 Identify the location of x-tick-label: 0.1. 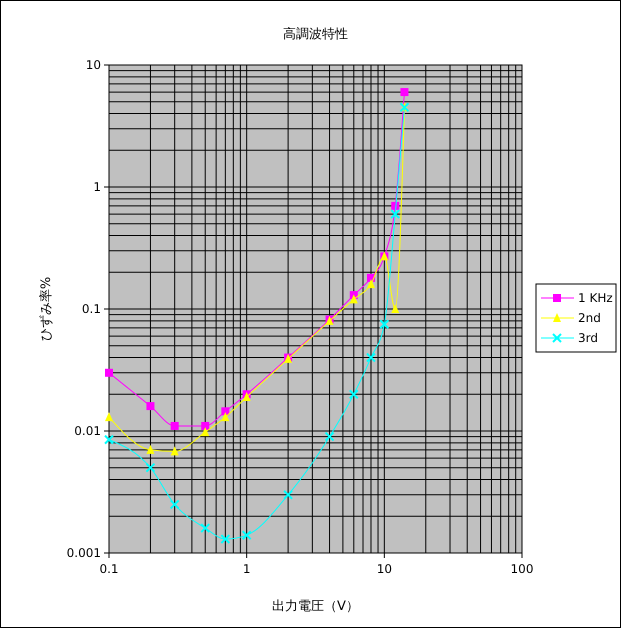
(109, 569).